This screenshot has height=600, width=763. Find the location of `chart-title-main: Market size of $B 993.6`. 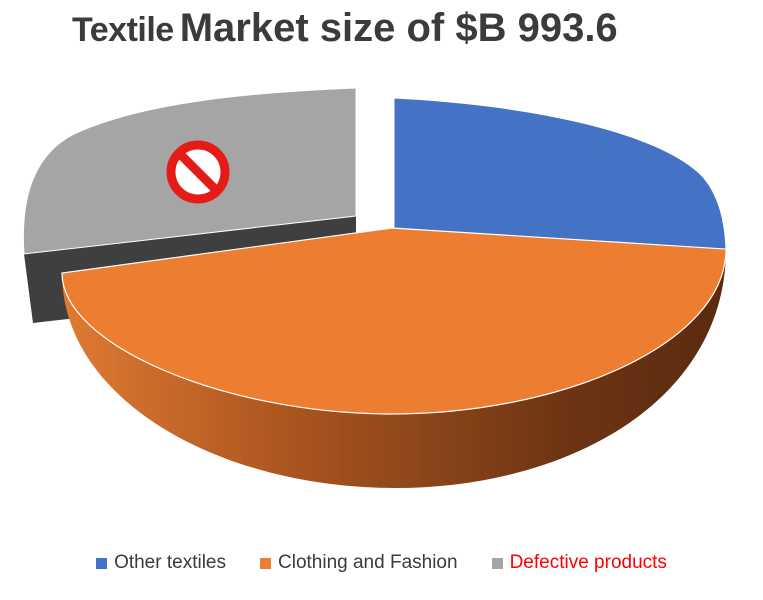

chart-title-main: Market size of $B 993.6 is located at coordinates (398, 28).